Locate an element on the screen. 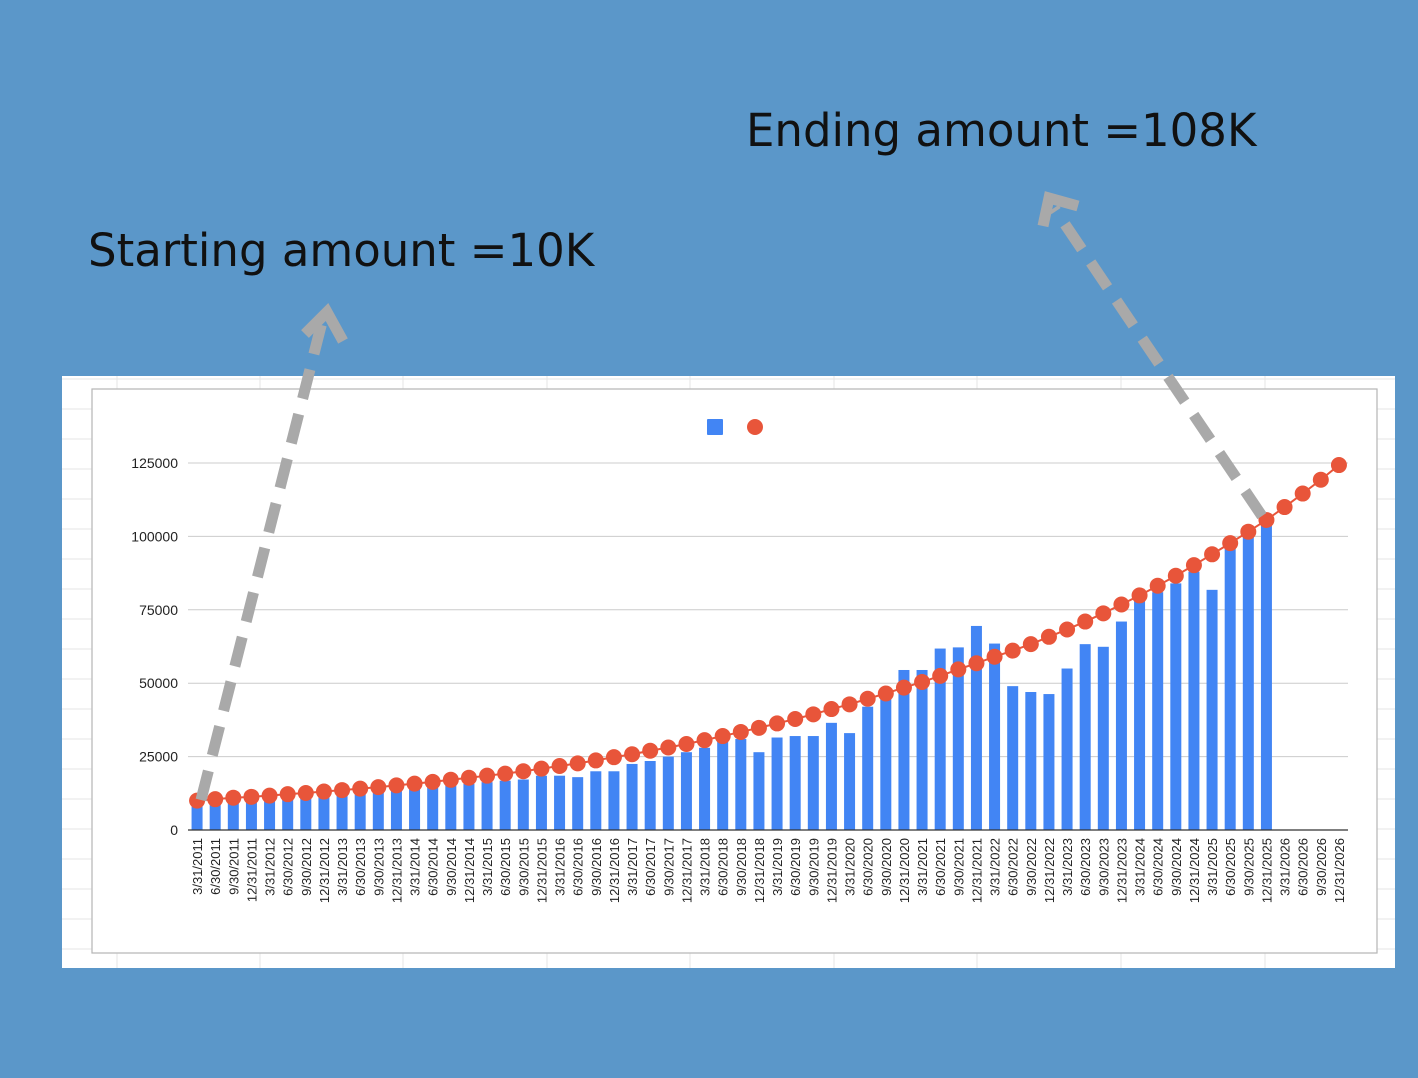 The width and height of the screenshot is (1418, 1078). x-tick-label: 12/31/2012 is located at coordinates (324, 870).